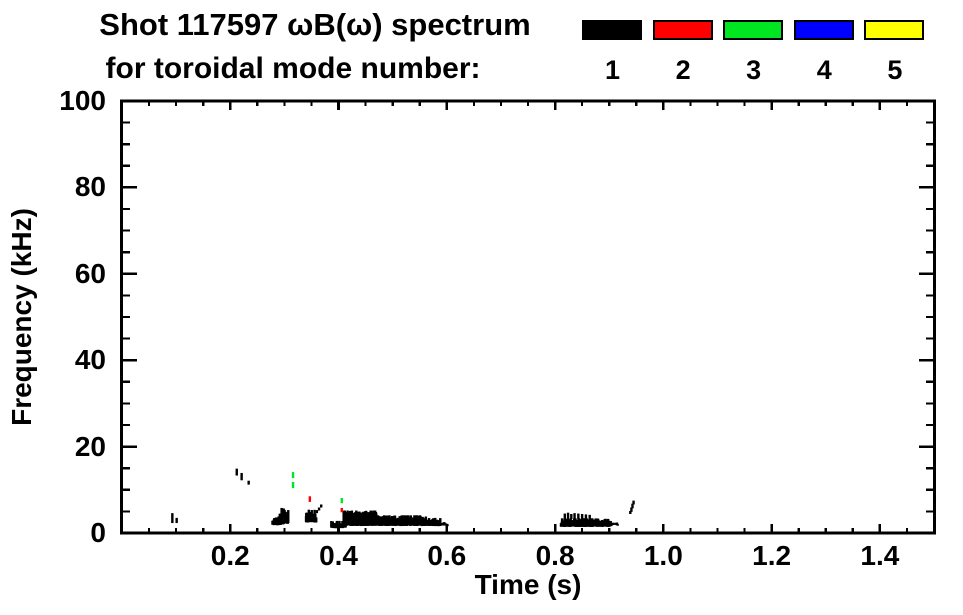  I want to click on legend-swatch-n2, so click(682, 30).